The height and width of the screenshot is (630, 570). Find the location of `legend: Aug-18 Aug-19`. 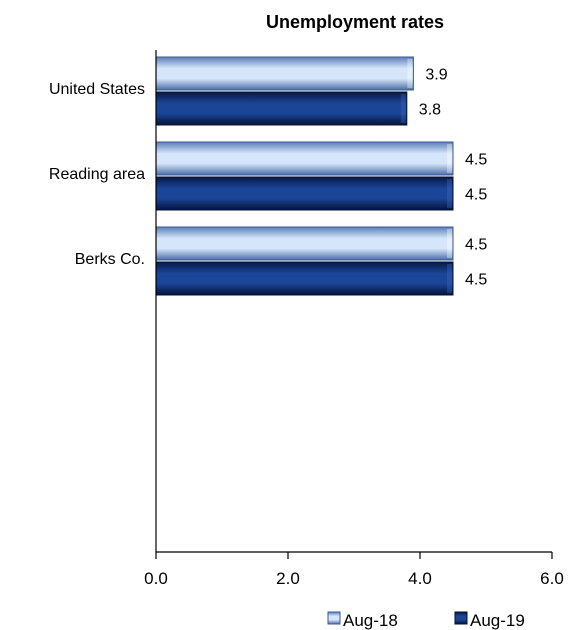

legend: Aug-18 Aug-19 is located at coordinates (426, 620).